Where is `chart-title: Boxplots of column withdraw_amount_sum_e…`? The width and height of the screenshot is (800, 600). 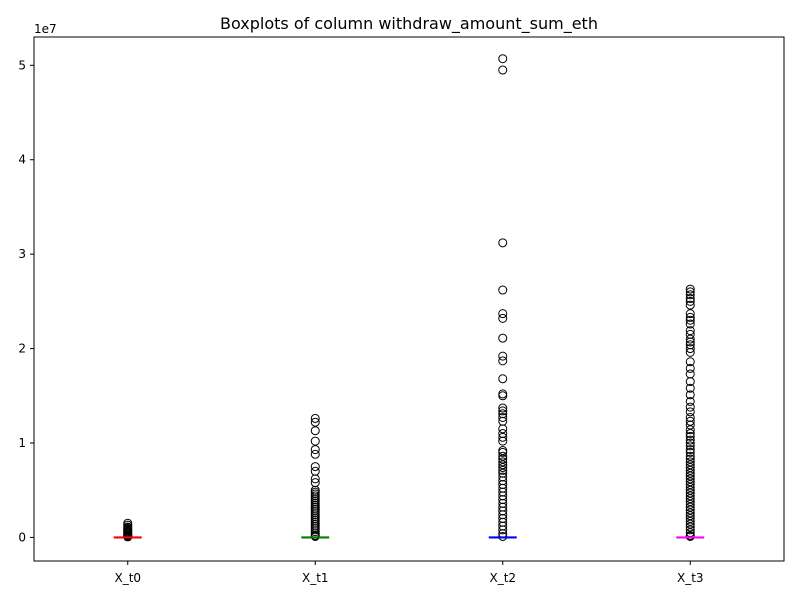 chart-title: Boxplots of column withdraw_amount_sum_e… is located at coordinates (409, 24).